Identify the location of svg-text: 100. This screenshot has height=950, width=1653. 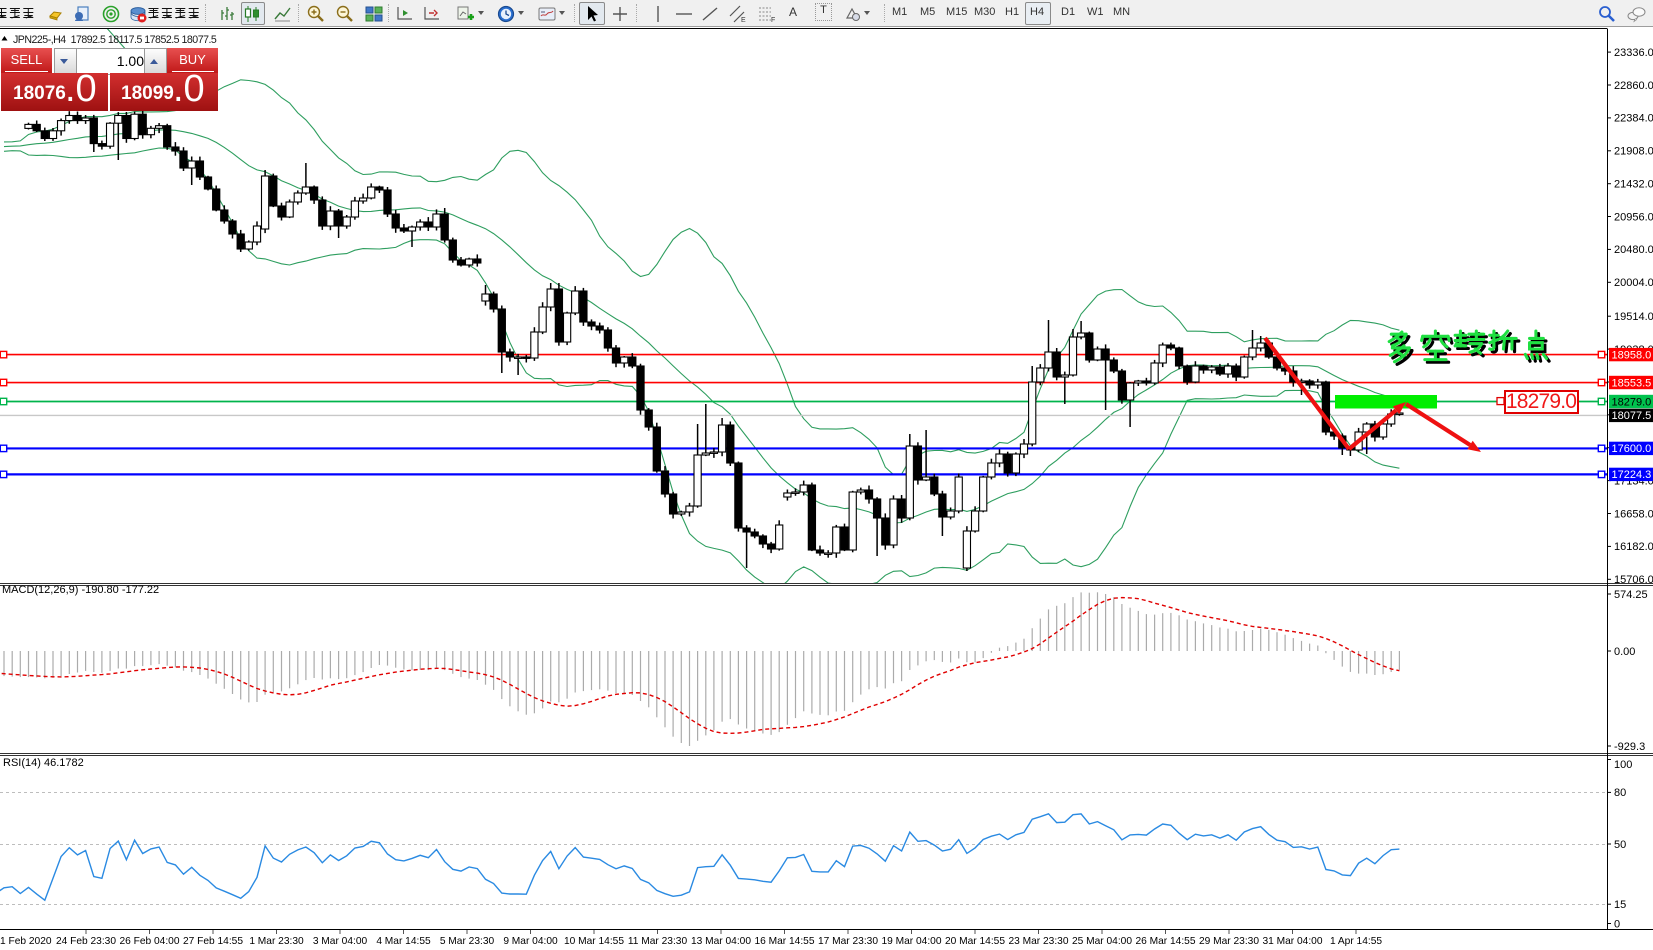
(1623, 765).